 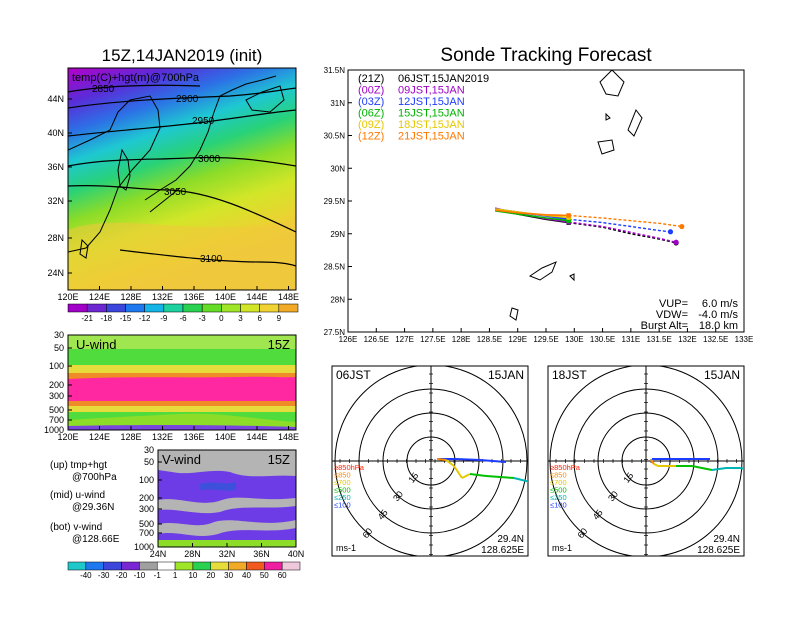 I want to click on v-wind-lat-tick: 32N, so click(x=227, y=554).